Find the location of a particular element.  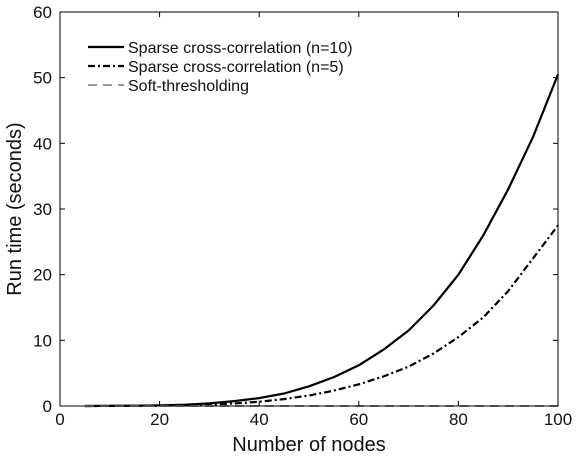

y-tick-label: 30 is located at coordinates (42, 209).